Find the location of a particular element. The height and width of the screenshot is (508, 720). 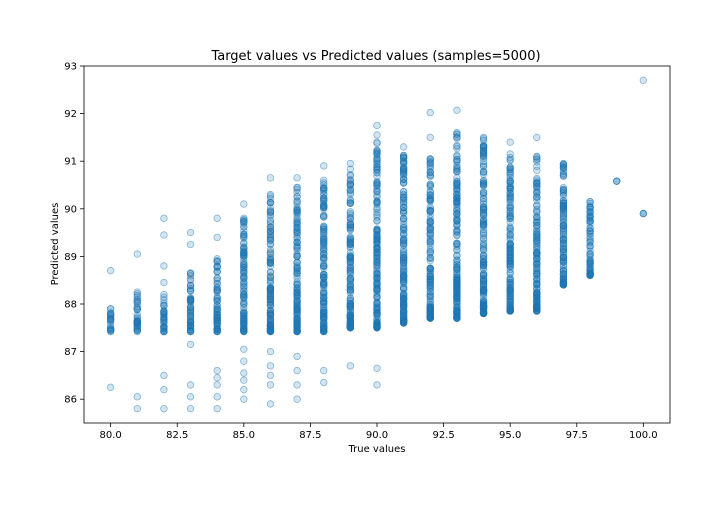

x-tick-label: 90.0 is located at coordinates (377, 435).